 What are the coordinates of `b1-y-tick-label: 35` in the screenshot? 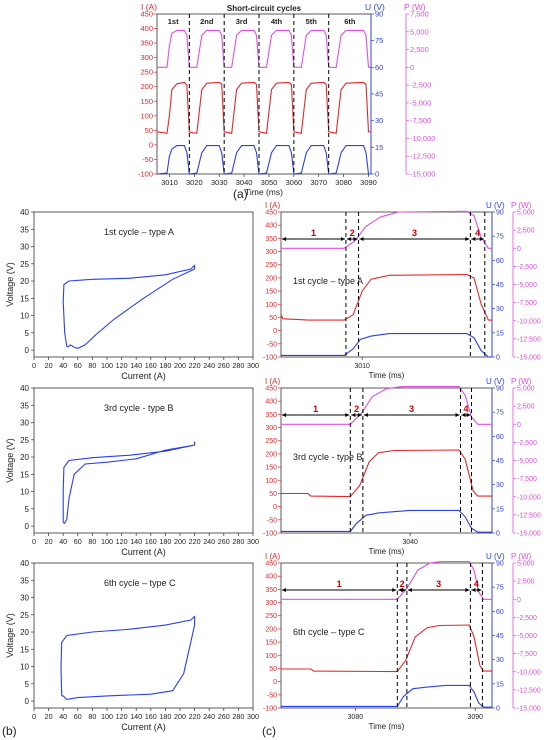 It's located at (24, 229).